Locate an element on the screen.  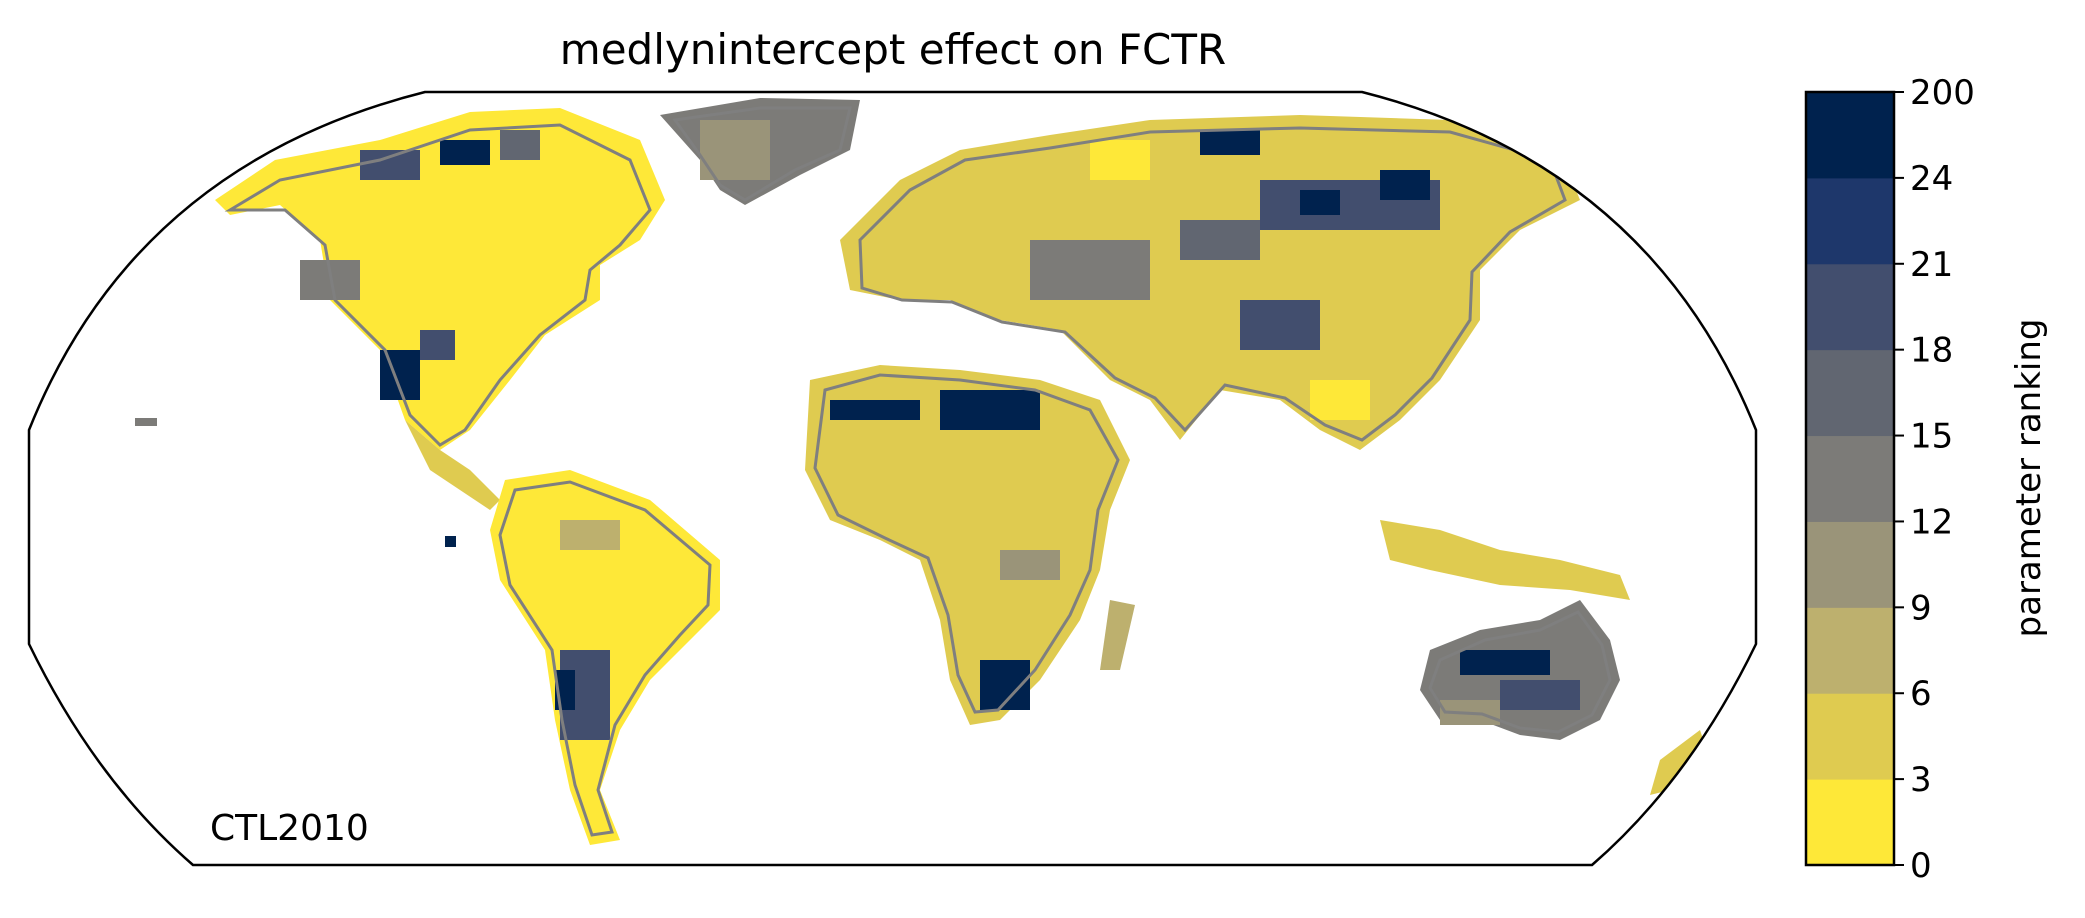
land-se-asia is located at coordinates (1505, 560).